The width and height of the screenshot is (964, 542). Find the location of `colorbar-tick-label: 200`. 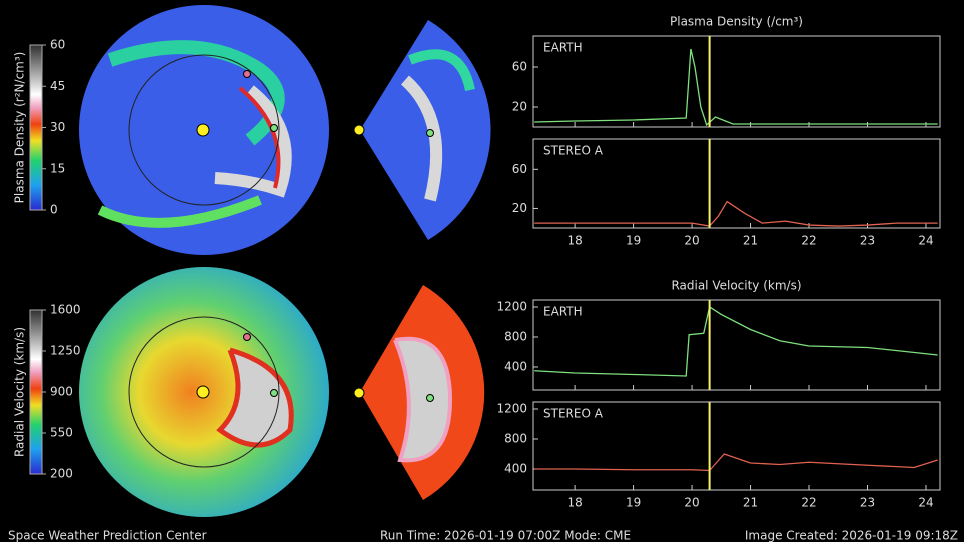

colorbar-tick-label: 200 is located at coordinates (61, 474).